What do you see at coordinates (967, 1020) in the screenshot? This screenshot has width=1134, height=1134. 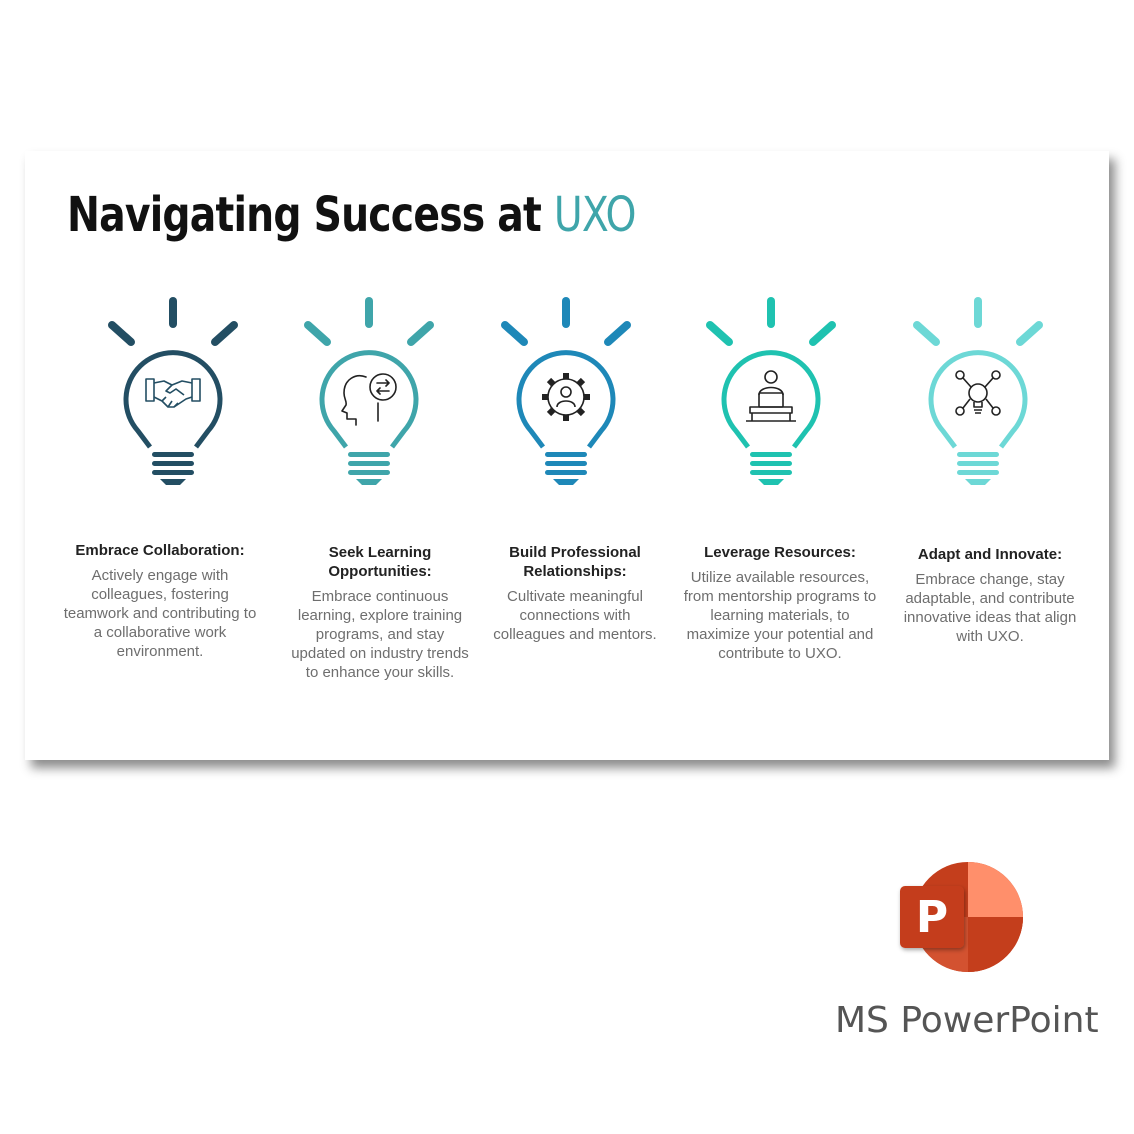 I see `app-name-label: MS PowerPoint` at bounding box center [967, 1020].